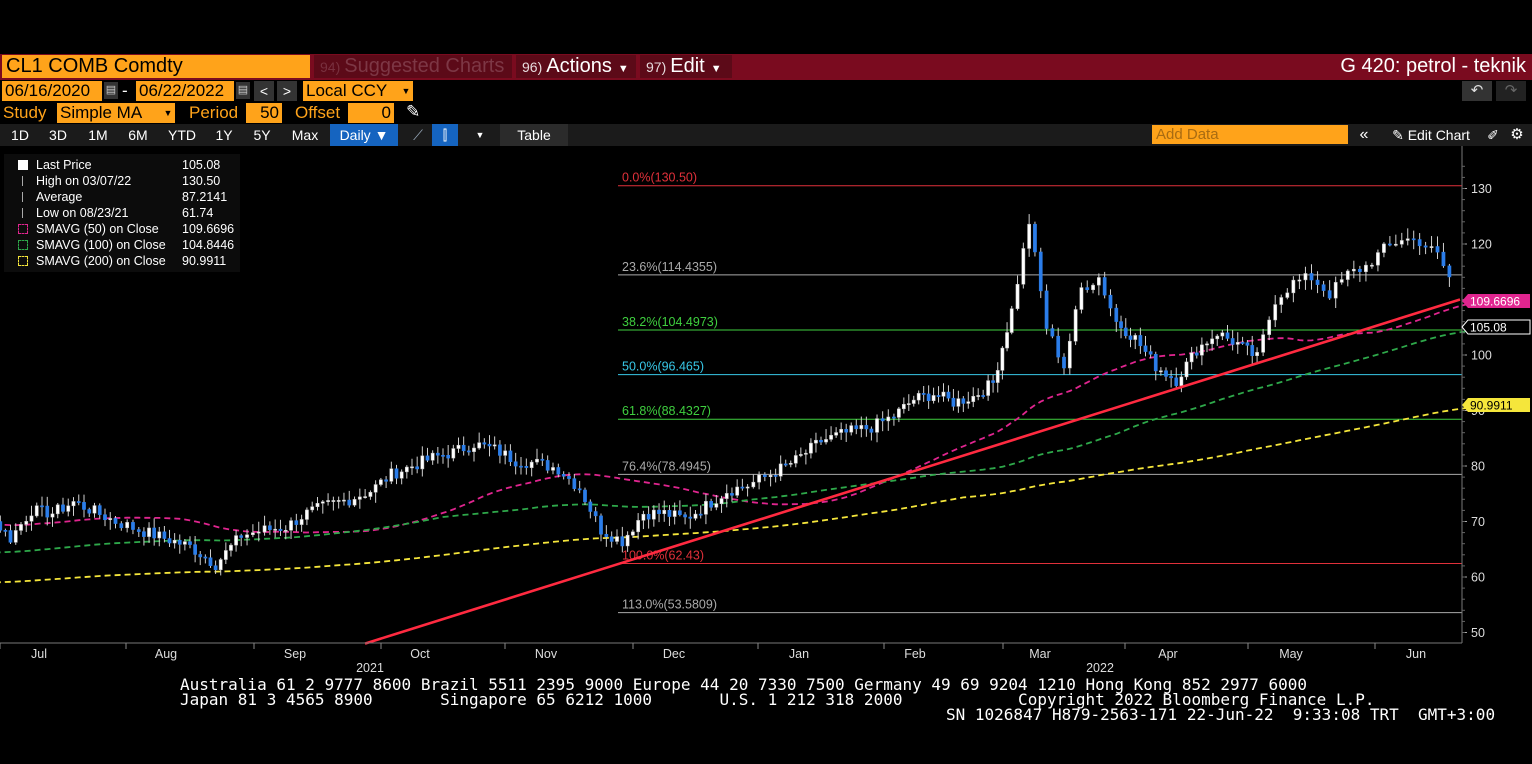 The width and height of the screenshot is (1532, 764). Describe the element at coordinates (98, 135) in the screenshot. I see `range-1m-button: 1M` at that location.